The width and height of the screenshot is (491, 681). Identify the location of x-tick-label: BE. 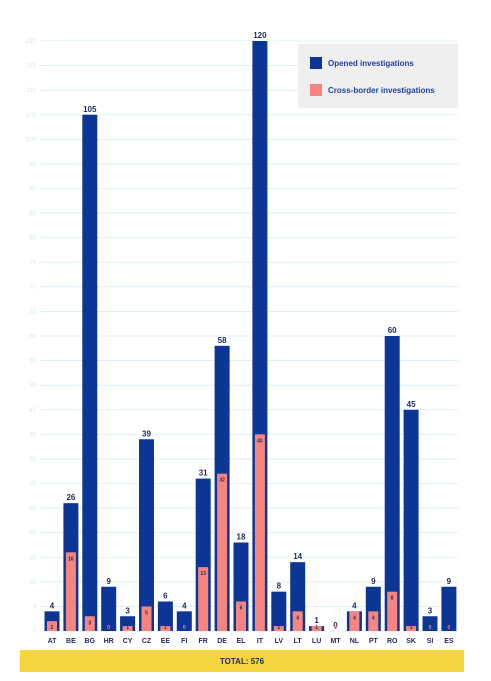
(71, 641).